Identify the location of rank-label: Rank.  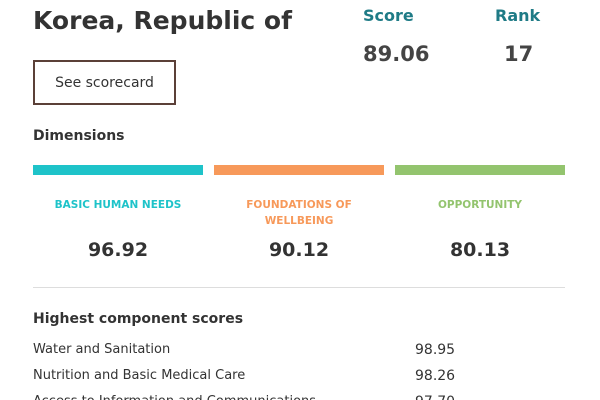
(518, 15).